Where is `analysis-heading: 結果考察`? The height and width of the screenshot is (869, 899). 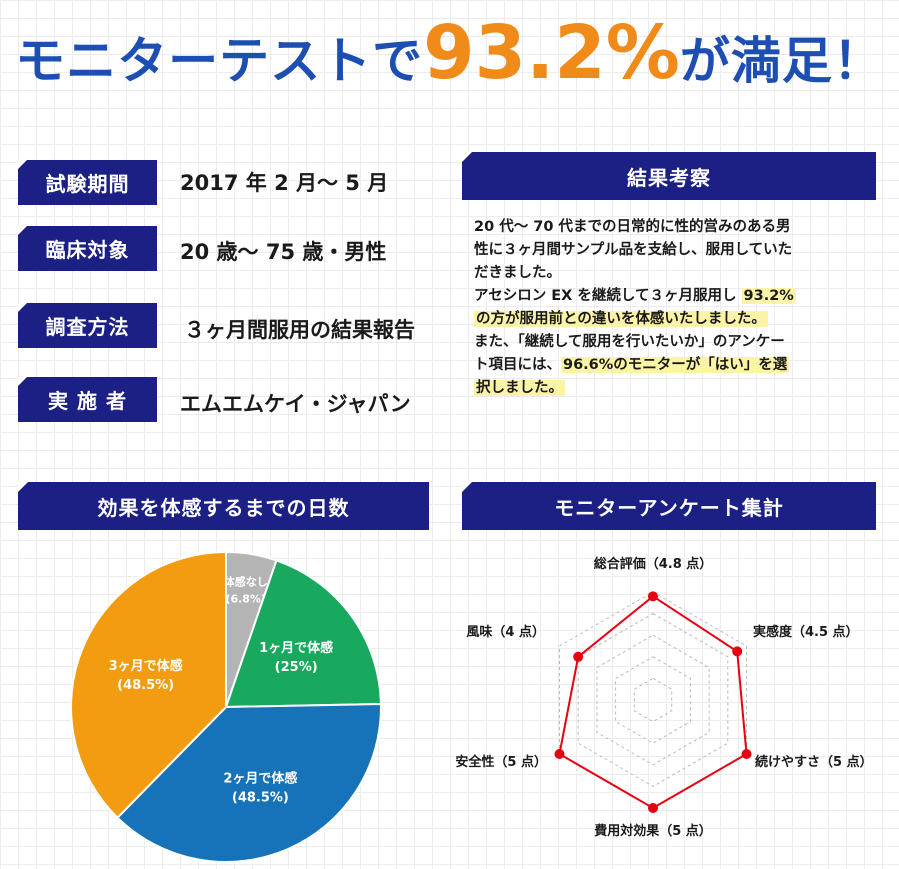 analysis-heading: 結果考察 is located at coordinates (669, 176).